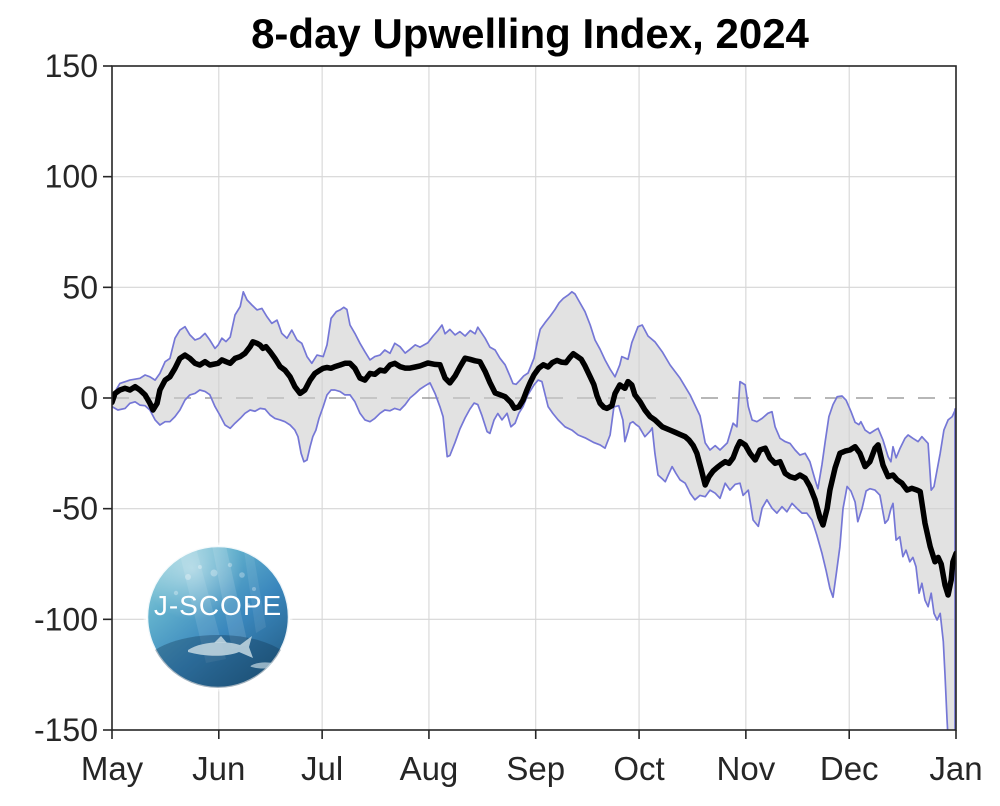 Image resolution: width=1000 pixels, height=806 pixels. Describe the element at coordinates (71, 66) in the screenshot. I see `y-tick-label: 150` at that location.